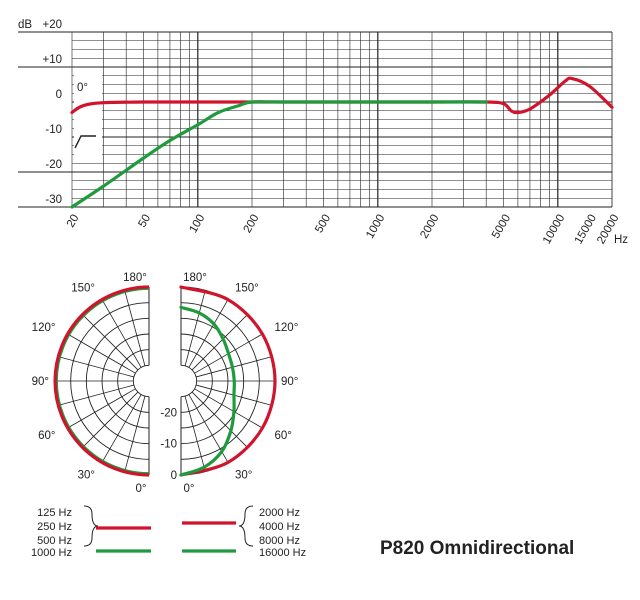 This screenshot has width=640, height=600. Describe the element at coordinates (82, 88) in the screenshot. I see `inset-angle-label: 0°` at that location.